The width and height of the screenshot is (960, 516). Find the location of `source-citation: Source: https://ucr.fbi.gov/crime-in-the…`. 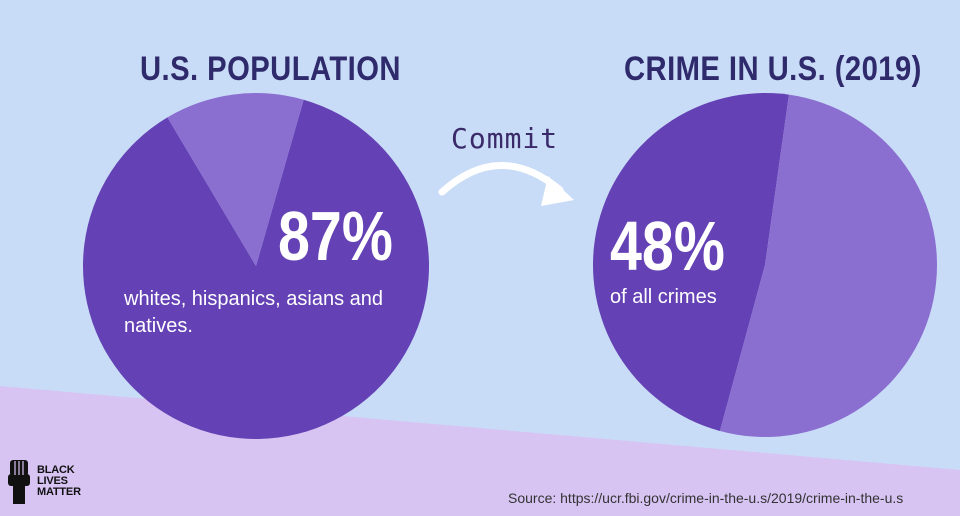

source-citation: Source: https://ucr.fbi.gov/crime-in-the… is located at coordinates (706, 498).